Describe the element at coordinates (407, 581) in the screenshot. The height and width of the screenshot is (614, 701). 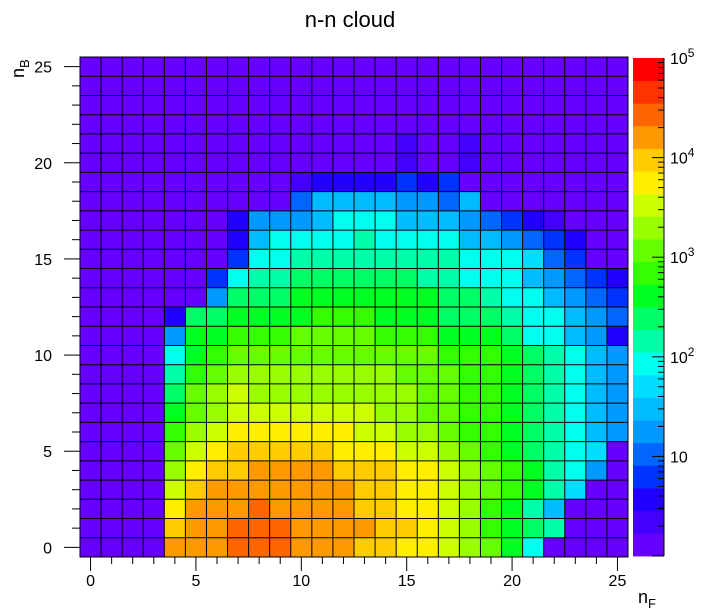
I see `x-tick-label: 15` at that location.